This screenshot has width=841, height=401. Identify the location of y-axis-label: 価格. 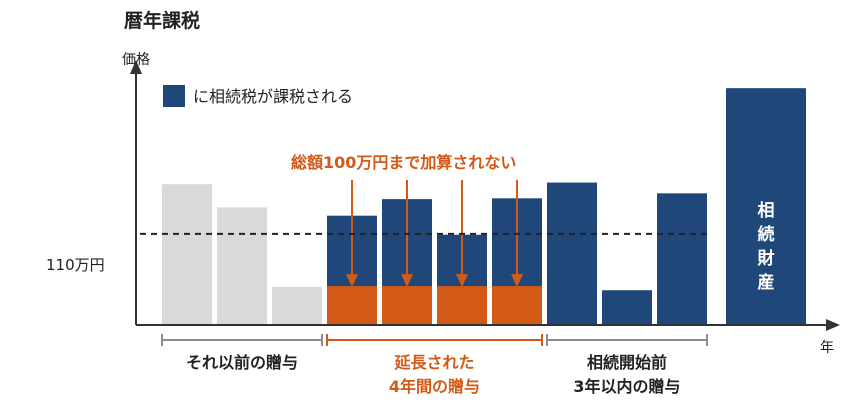
(136, 60).